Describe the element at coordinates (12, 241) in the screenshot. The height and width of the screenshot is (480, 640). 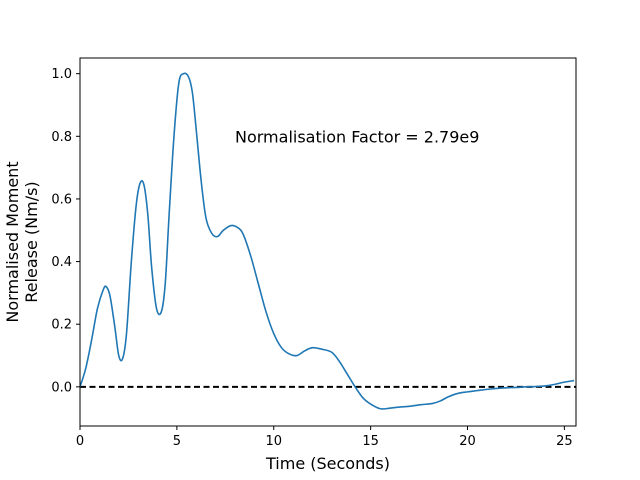
I see `y-axis-label-line-1: Normalised Moment` at that location.